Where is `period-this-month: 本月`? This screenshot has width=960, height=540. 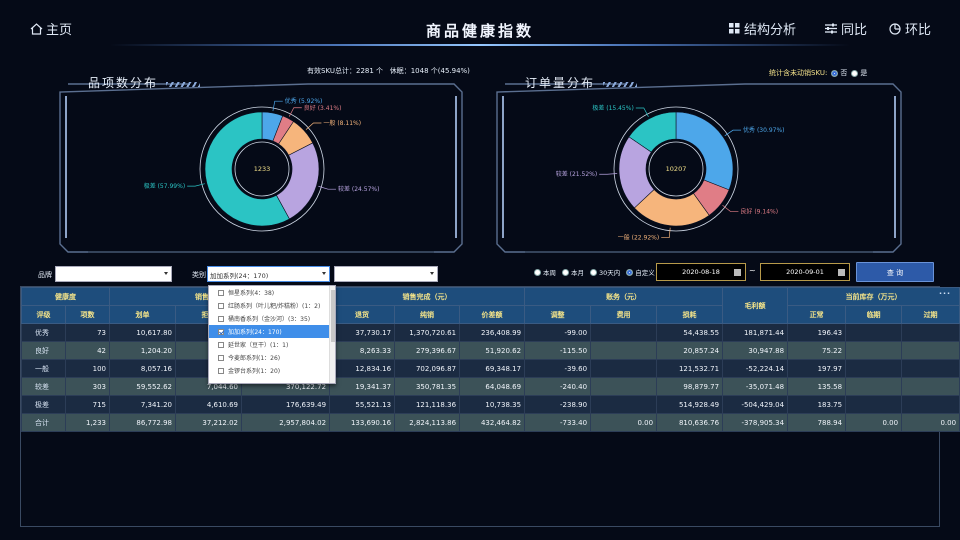 period-this-month: 本月 is located at coordinates (573, 272).